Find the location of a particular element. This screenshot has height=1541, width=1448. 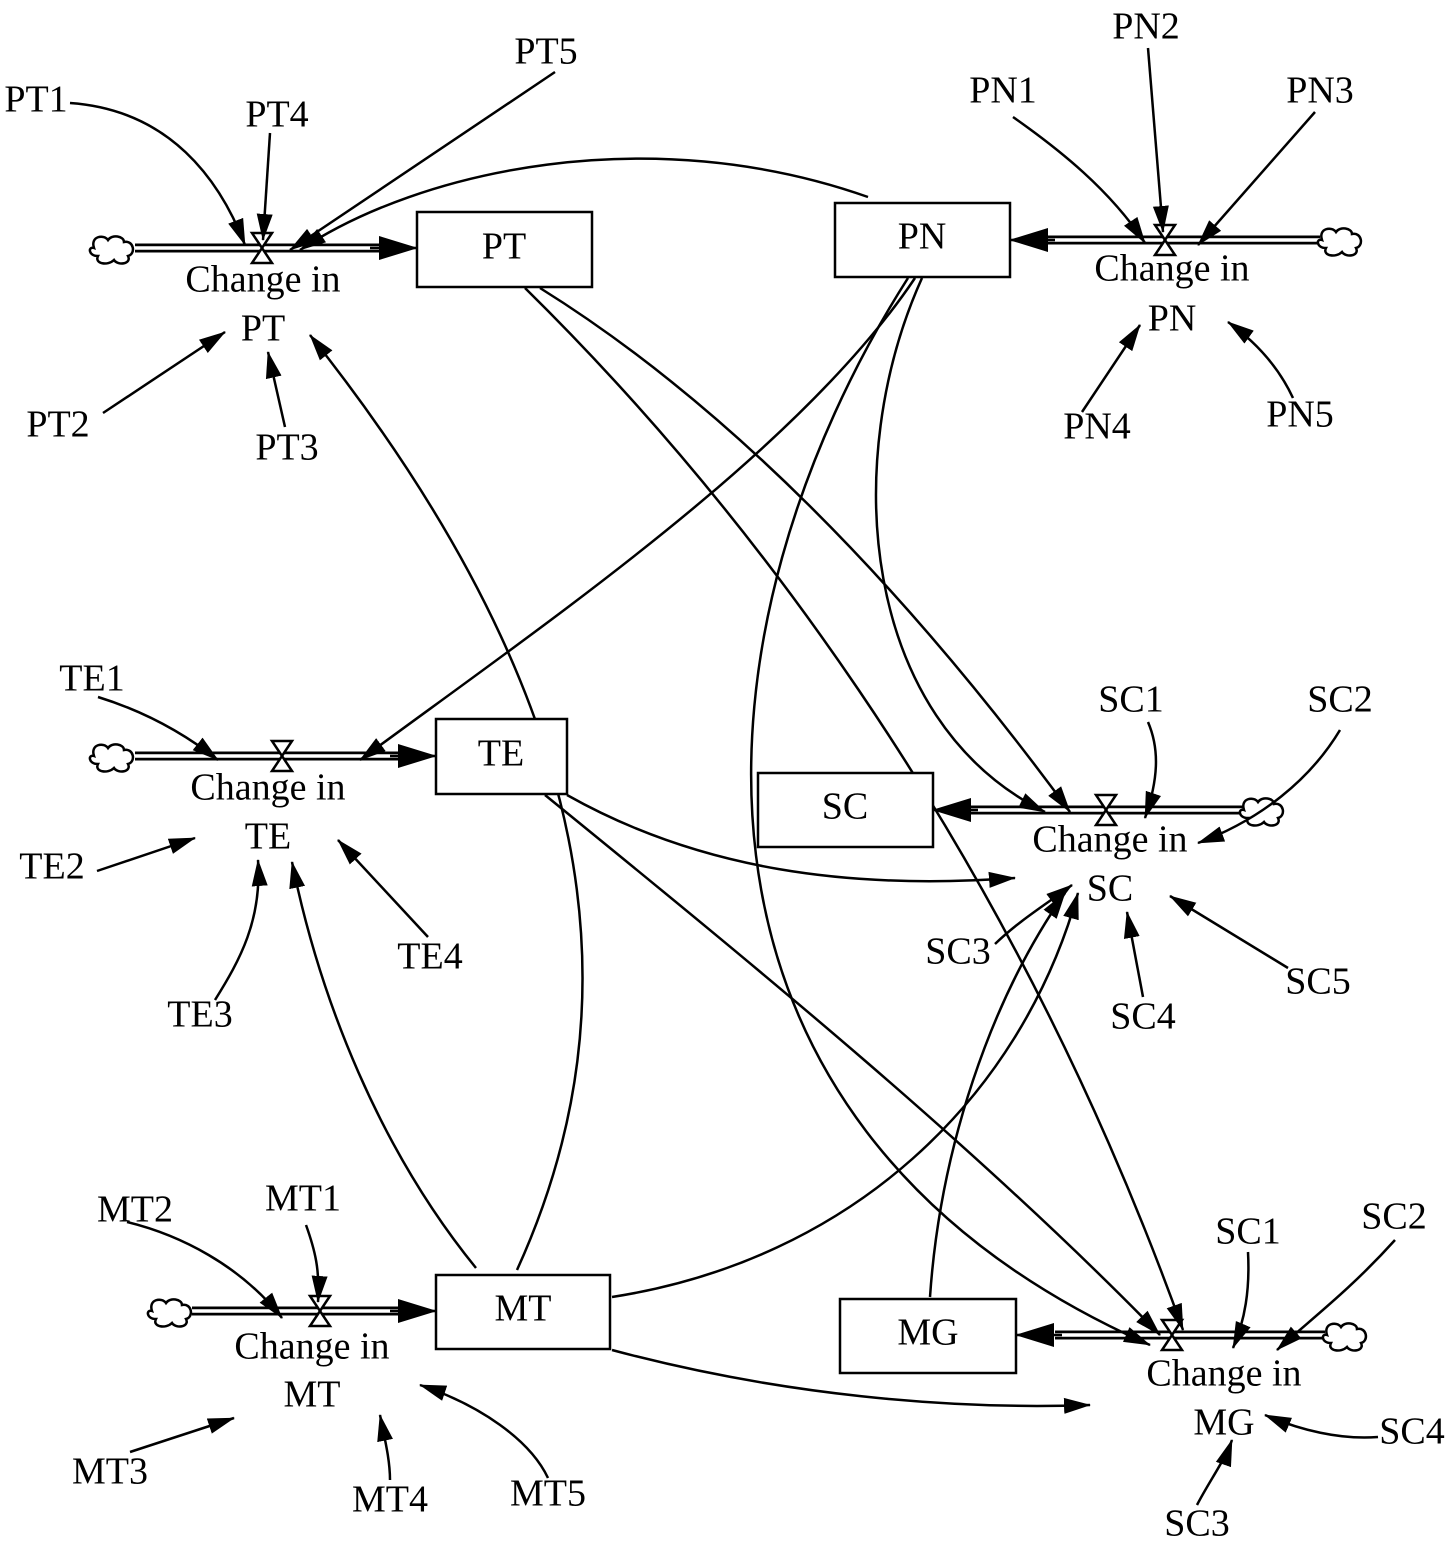

stock-PN: PN is located at coordinates (922, 240).